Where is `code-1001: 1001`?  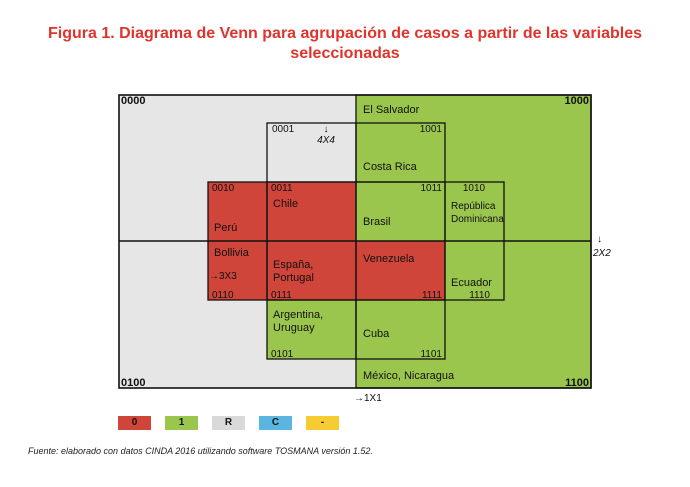 code-1001: 1001 is located at coordinates (431, 129).